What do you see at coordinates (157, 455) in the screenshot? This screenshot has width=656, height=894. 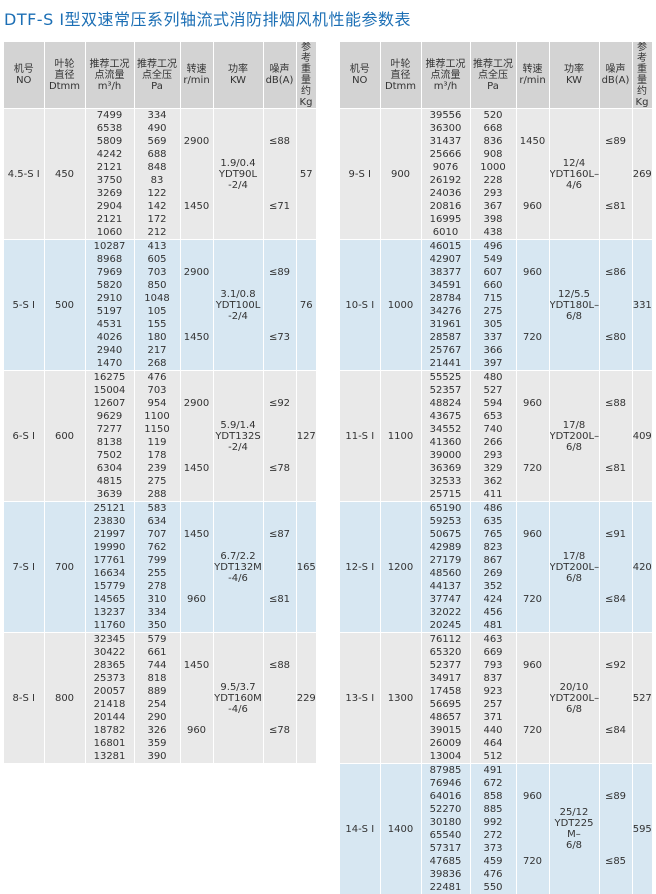 I see `pressure-cell: 178` at bounding box center [157, 455].